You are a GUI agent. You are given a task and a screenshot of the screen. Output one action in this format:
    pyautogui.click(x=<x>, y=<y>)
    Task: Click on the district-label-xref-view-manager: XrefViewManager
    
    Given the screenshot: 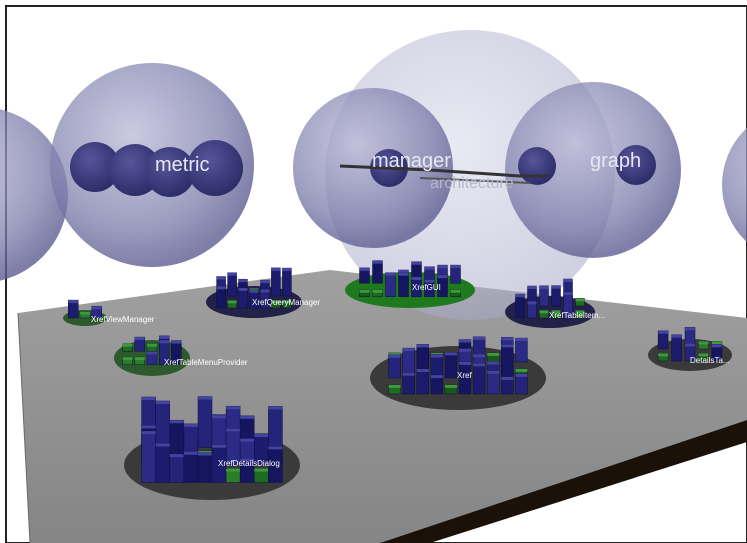 What is the action you would take?
    pyautogui.click(x=123, y=319)
    